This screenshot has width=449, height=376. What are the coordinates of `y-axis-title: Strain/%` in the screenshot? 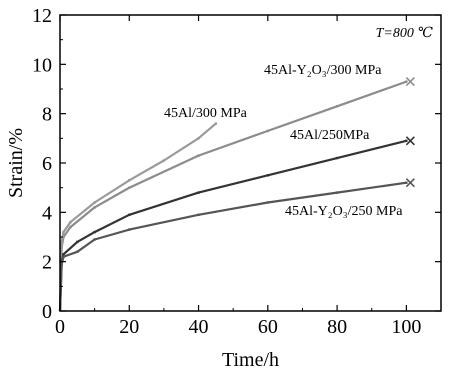 It's located at (16, 163).